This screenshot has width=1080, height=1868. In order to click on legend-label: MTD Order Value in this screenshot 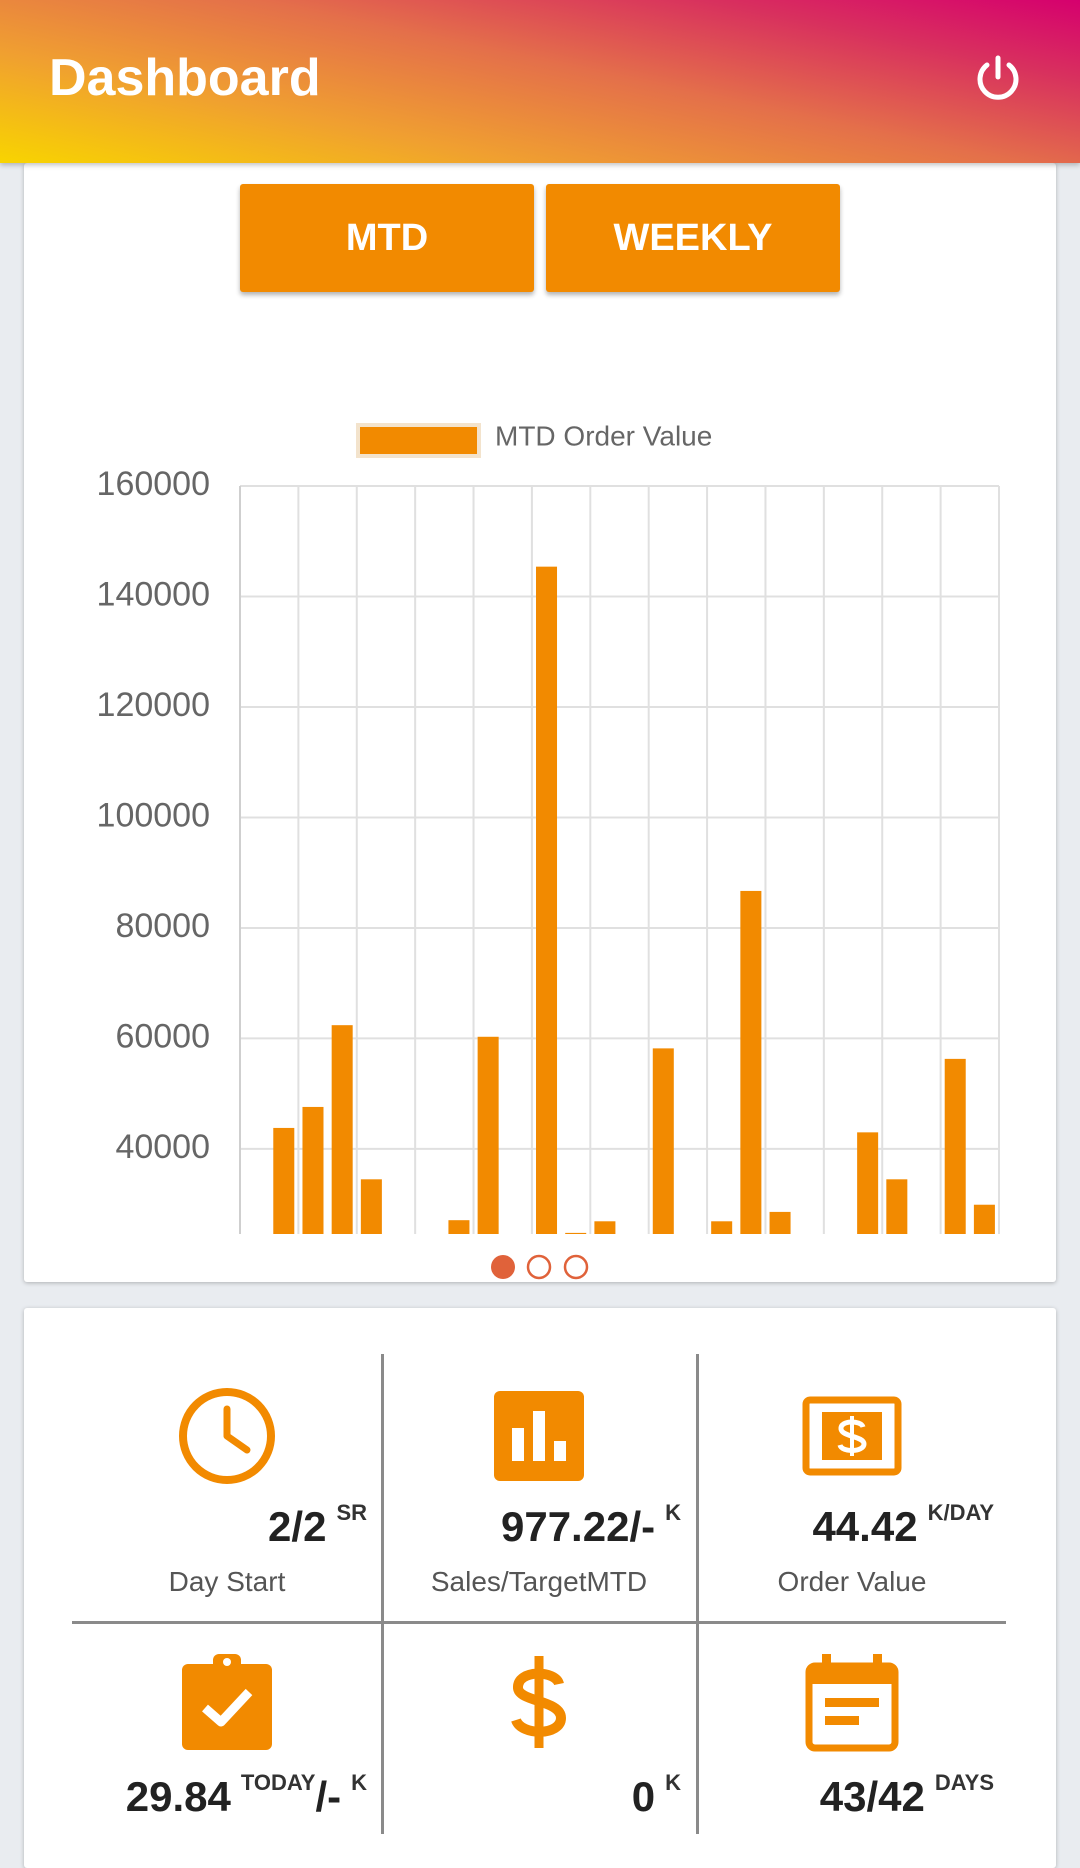, I will do `click(603, 435)`.